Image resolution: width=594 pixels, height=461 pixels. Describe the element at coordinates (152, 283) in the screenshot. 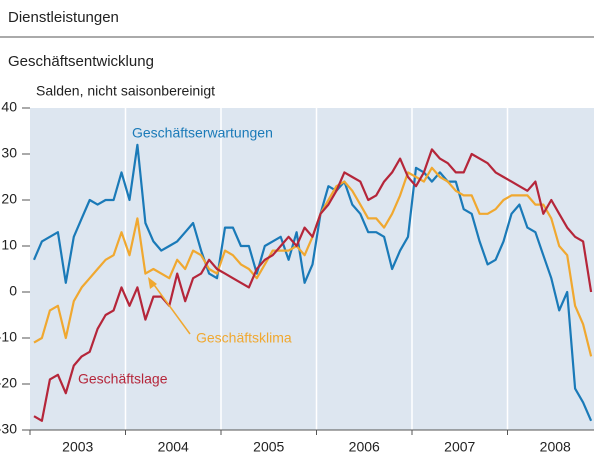

I see `annotation-arrowhead` at that location.